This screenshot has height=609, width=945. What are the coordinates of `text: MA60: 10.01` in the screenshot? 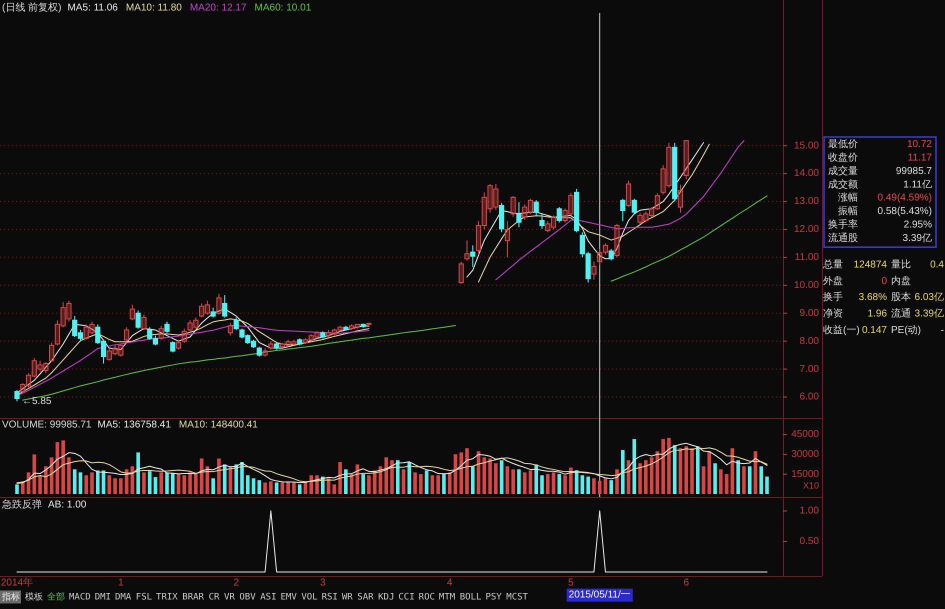 It's located at (283, 8).